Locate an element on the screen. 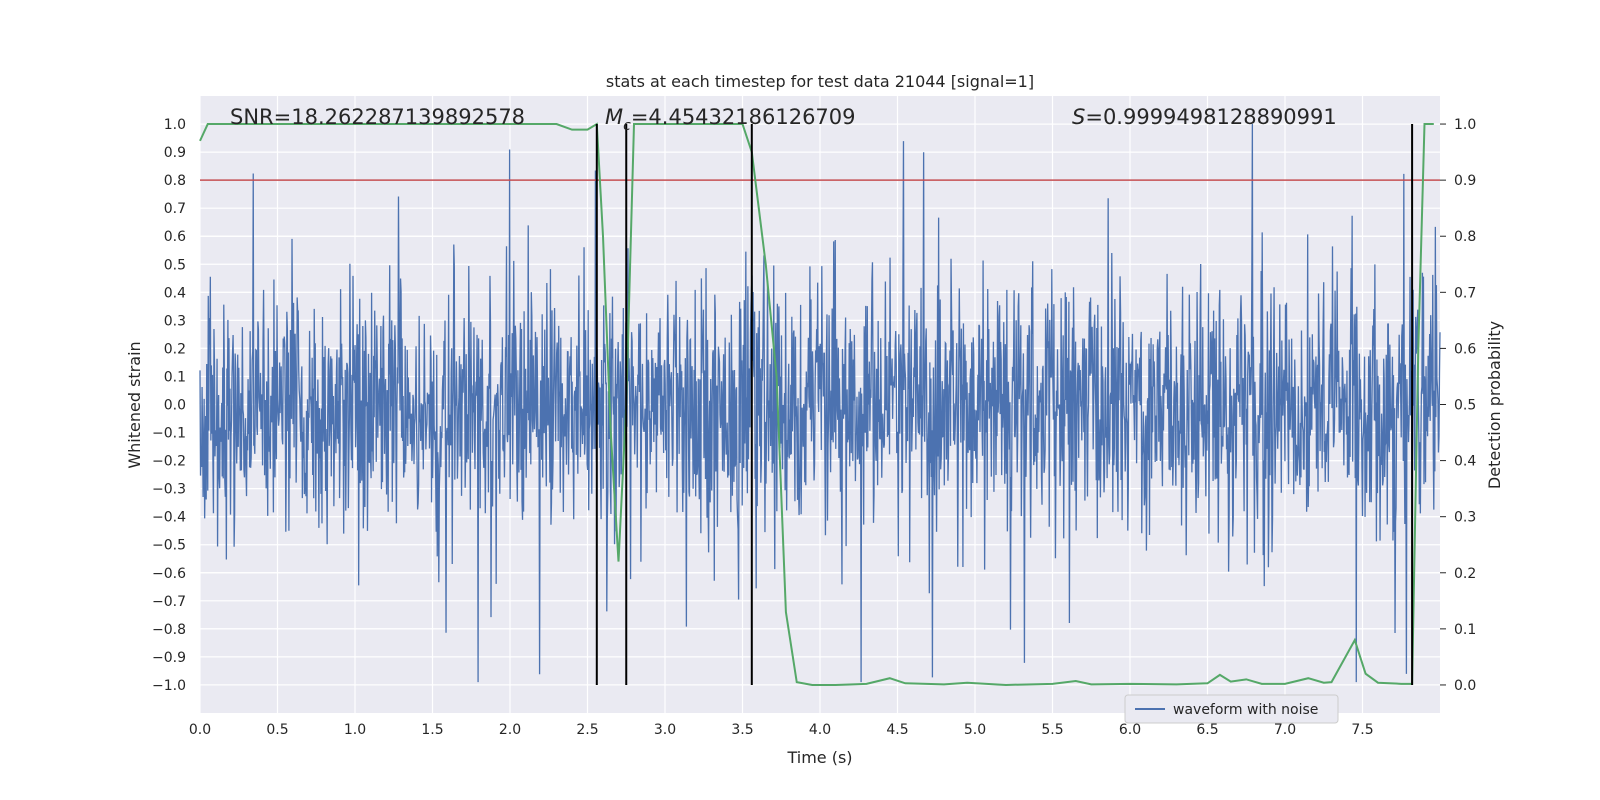 The width and height of the screenshot is (1600, 800). y2-tick-label: 0.7 is located at coordinates (1465, 293).